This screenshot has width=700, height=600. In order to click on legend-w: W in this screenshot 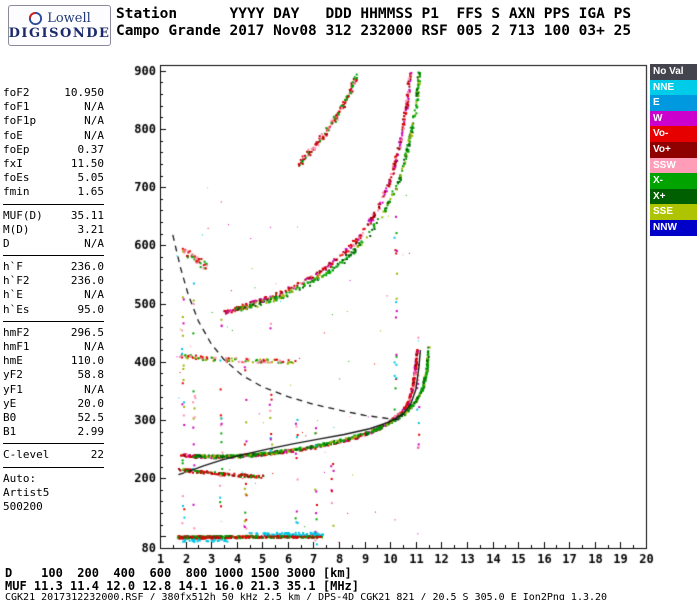, I will do `click(673, 118)`.